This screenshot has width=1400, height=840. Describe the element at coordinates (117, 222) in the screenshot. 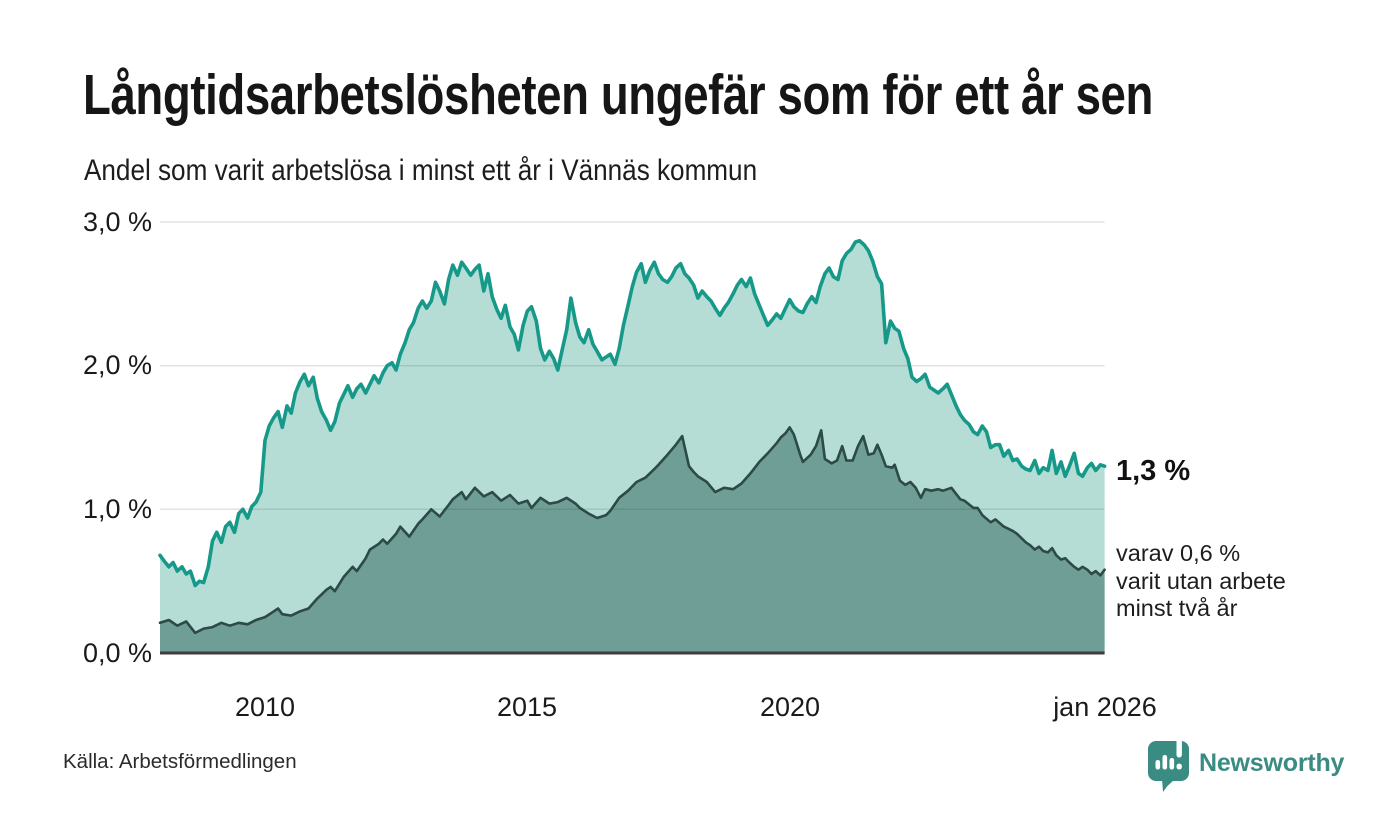

I see `y-tick-label-3: 3,0 %` at that location.